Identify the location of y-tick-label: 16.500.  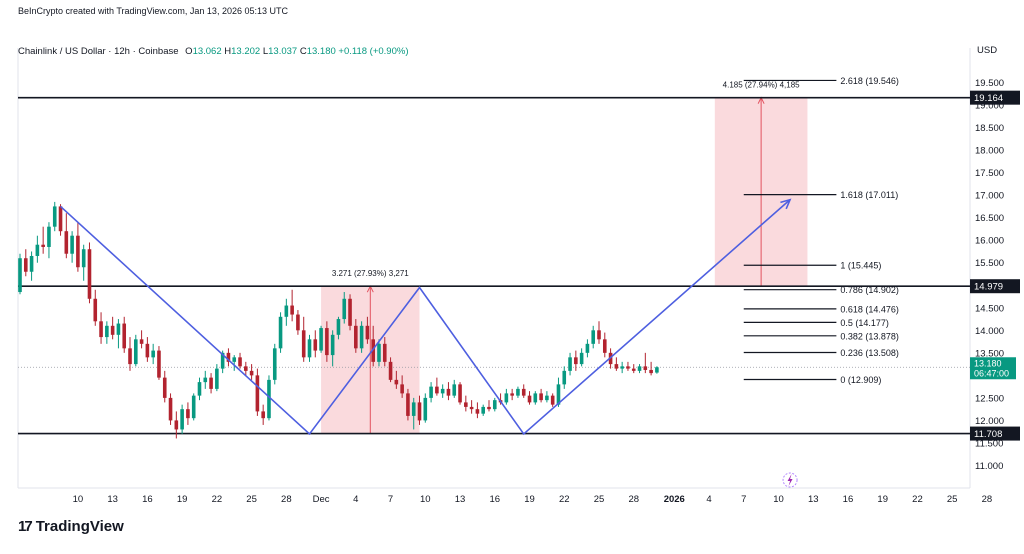
(989, 218).